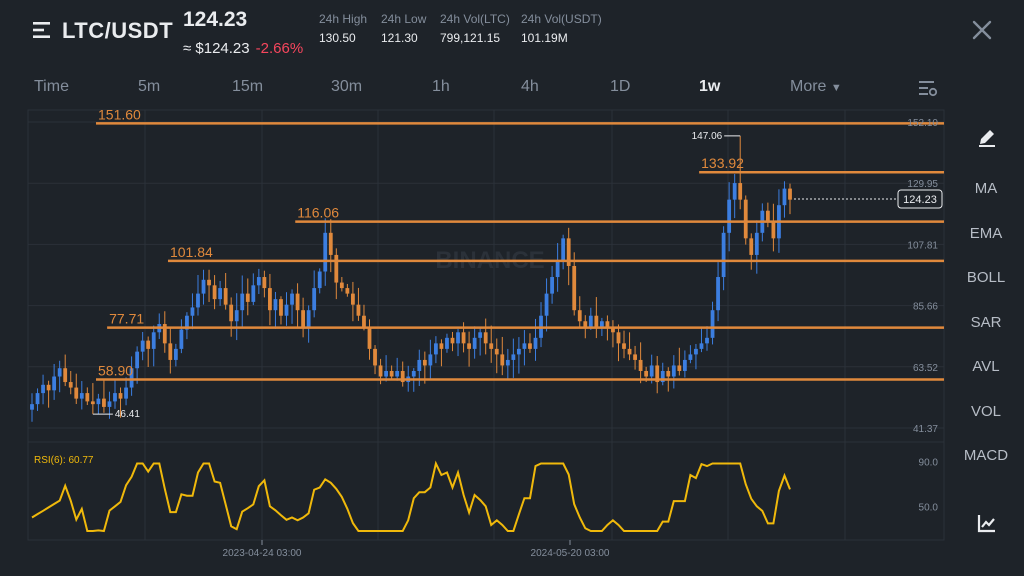 The width and height of the screenshot is (1024, 576). What do you see at coordinates (986, 277) in the screenshot?
I see `indicator-boll: BOLL` at bounding box center [986, 277].